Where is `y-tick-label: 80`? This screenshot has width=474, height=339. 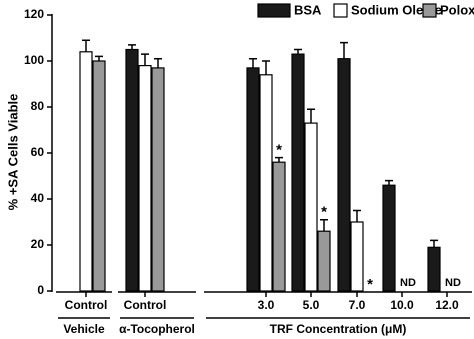 y-tick-label: 80 is located at coordinates (38, 106).